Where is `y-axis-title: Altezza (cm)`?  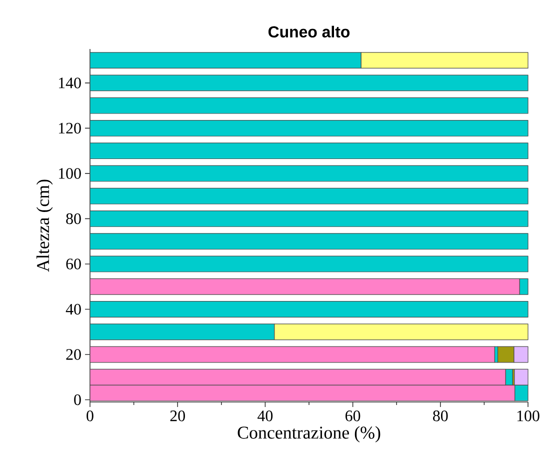 y-axis-title: Altezza (cm) is located at coordinates (44, 226).